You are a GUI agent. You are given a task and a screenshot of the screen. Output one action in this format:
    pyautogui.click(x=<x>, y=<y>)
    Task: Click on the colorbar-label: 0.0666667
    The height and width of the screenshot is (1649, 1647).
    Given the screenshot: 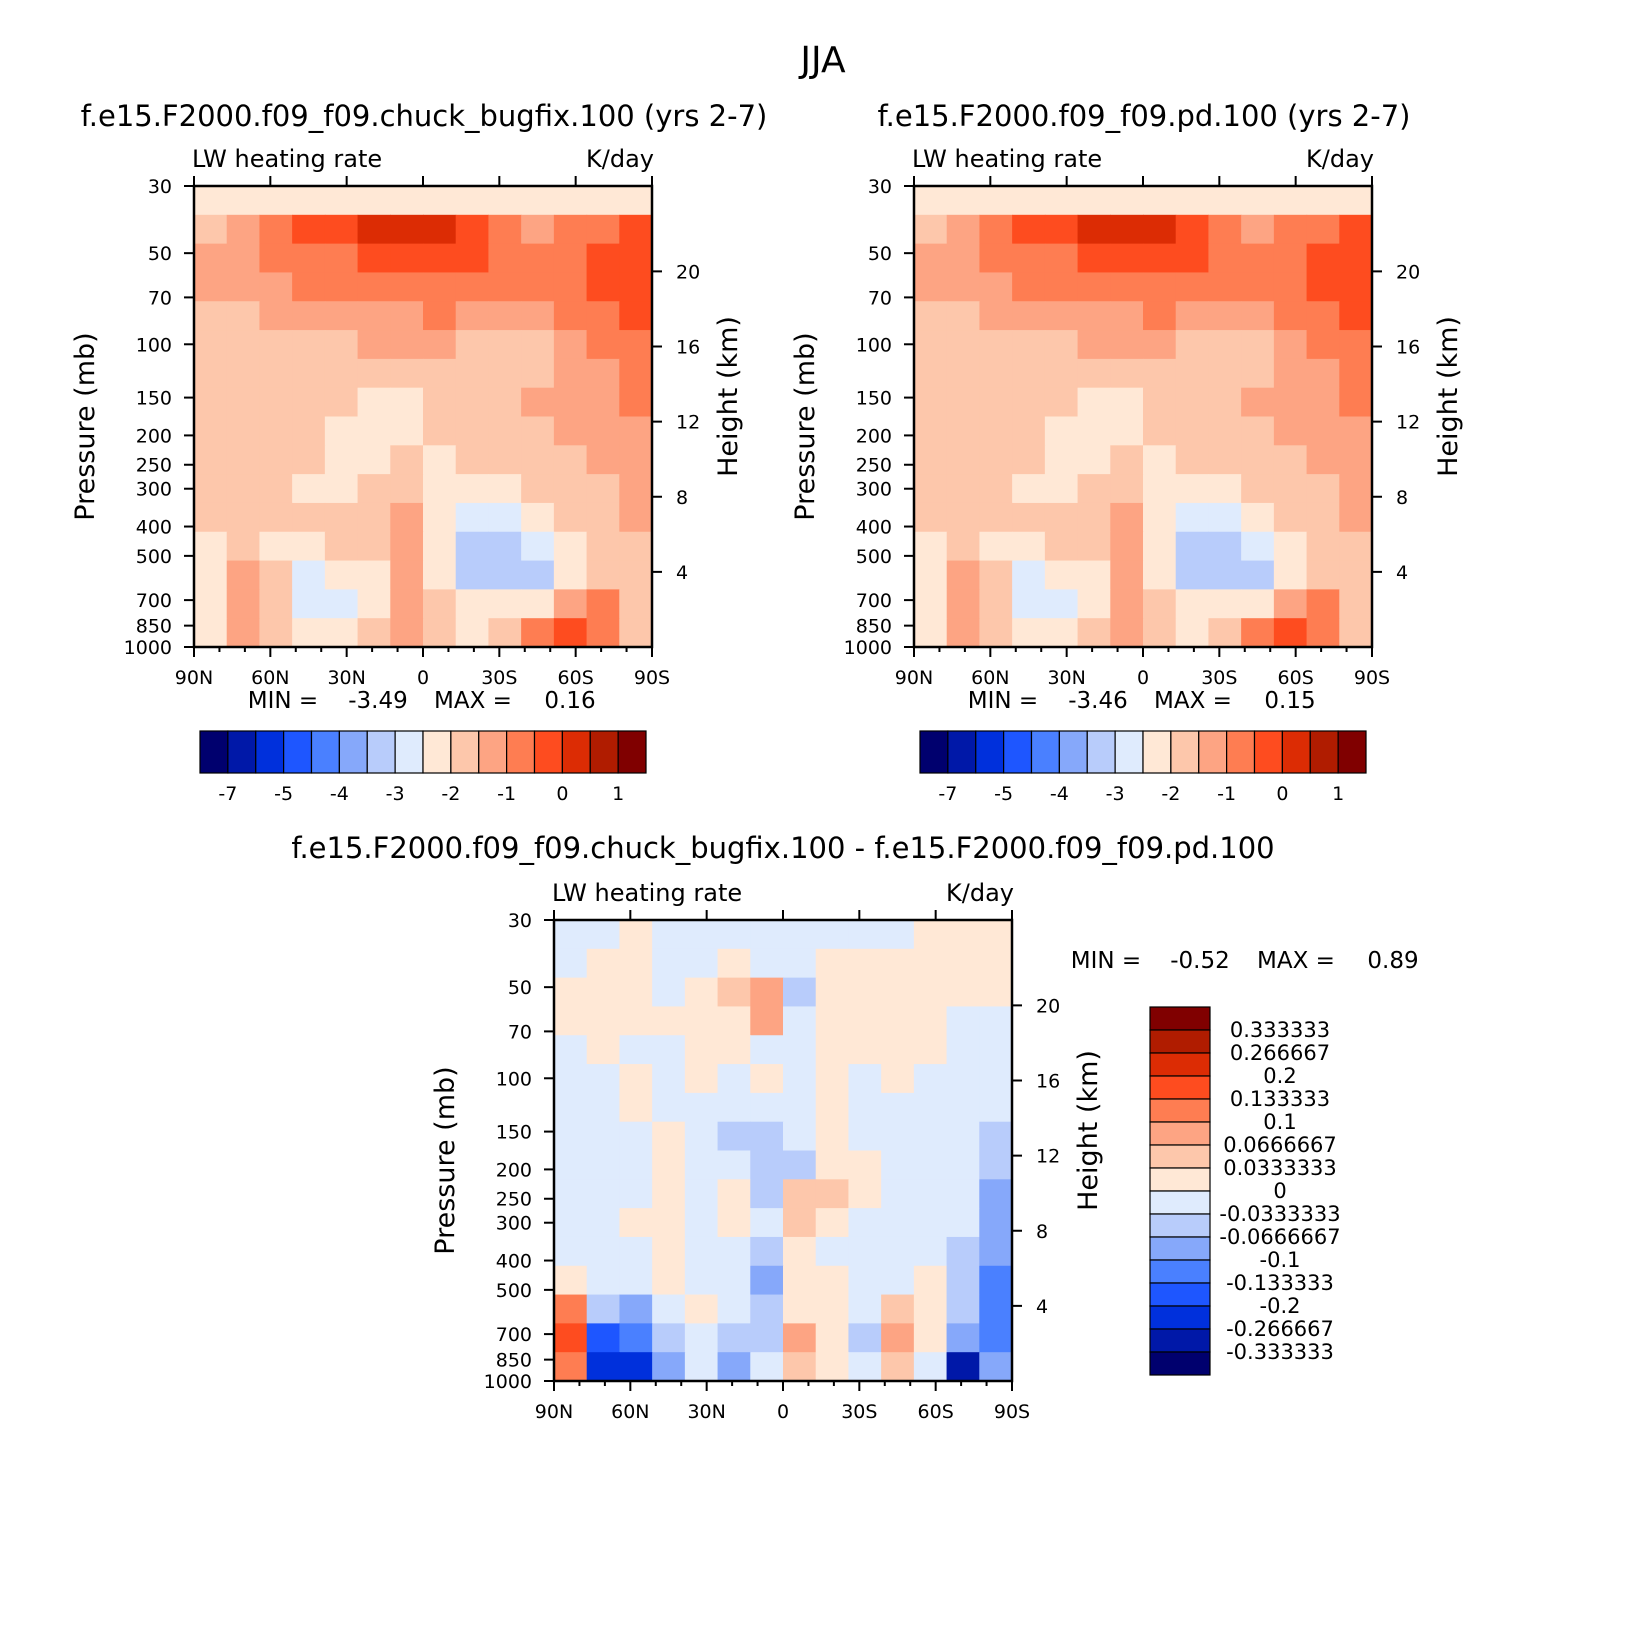 What is the action you would take?
    pyautogui.click(x=1280, y=1145)
    